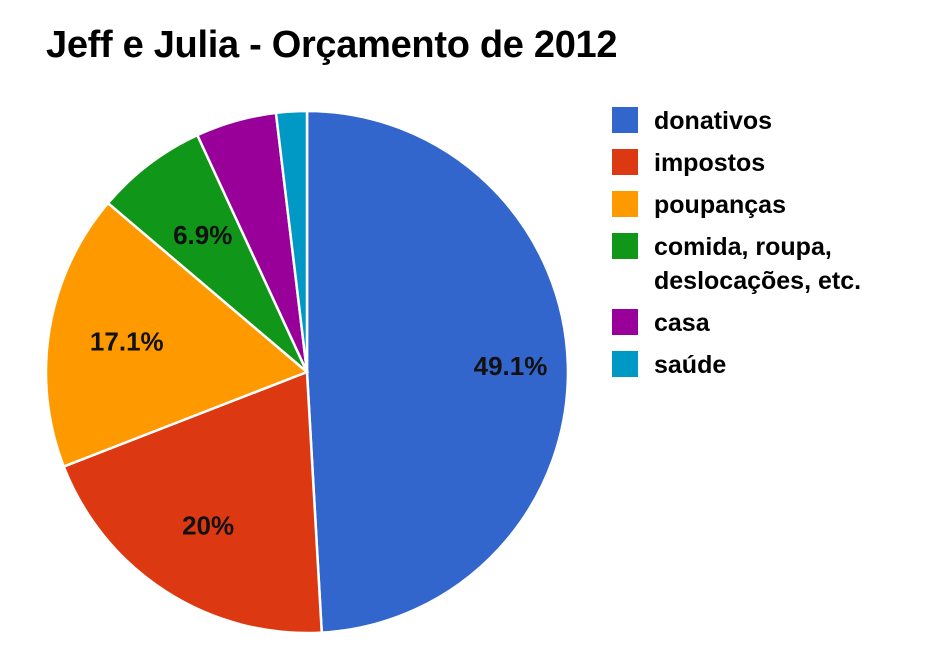 Image resolution: width=934 pixels, height=669 pixels. Describe the element at coordinates (511, 366) in the screenshot. I see `slice-label-0: 49.1%` at that location.